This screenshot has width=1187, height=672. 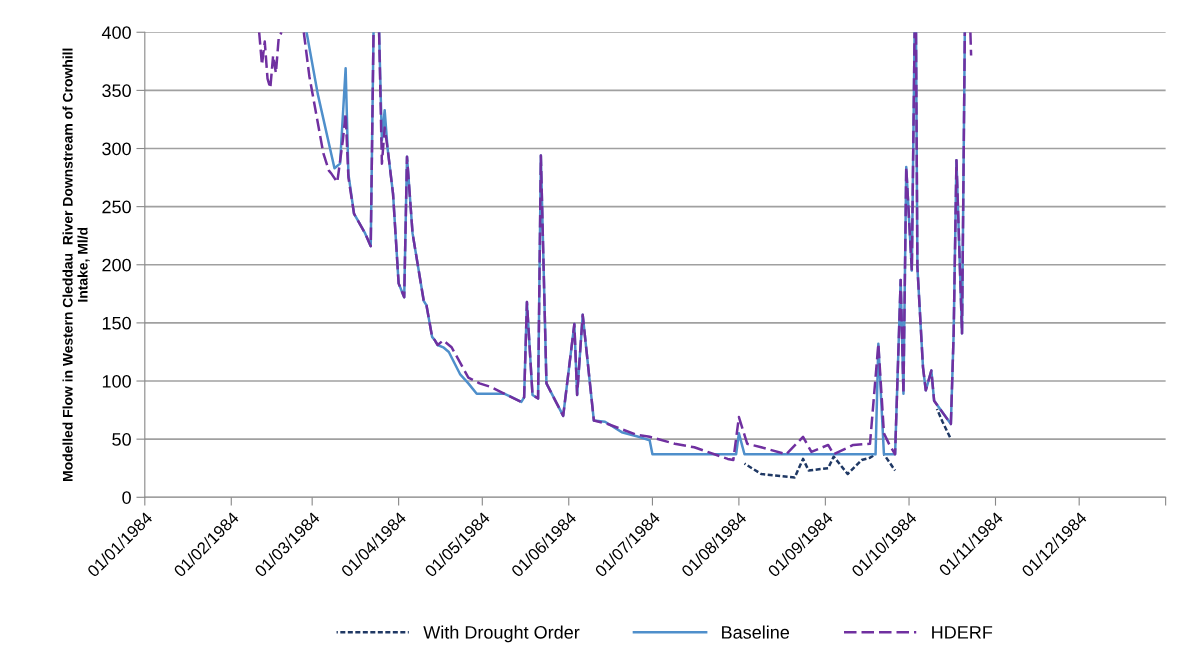 I want to click on y-axis-title: Modelled Flow in Western Cleddau River Downstream of Crowhill Intake, Ml/d, so click(x=76, y=264).